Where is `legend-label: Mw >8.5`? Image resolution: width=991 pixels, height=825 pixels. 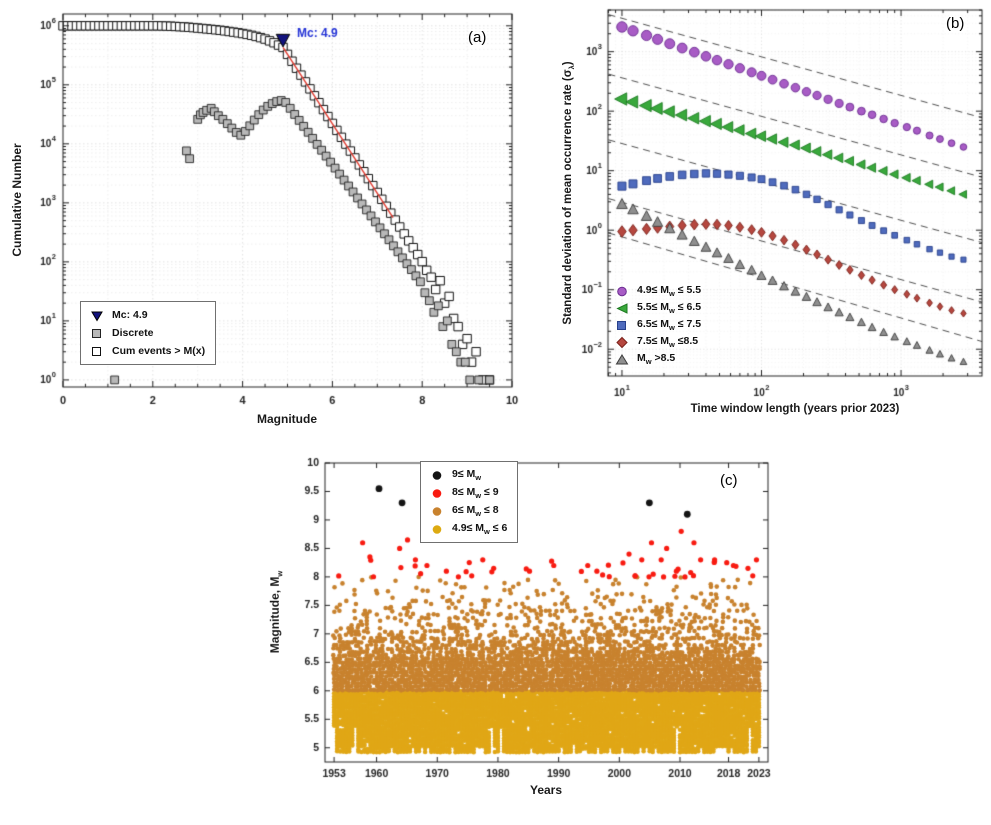 legend-label: Mw >8.5 is located at coordinates (656, 359).